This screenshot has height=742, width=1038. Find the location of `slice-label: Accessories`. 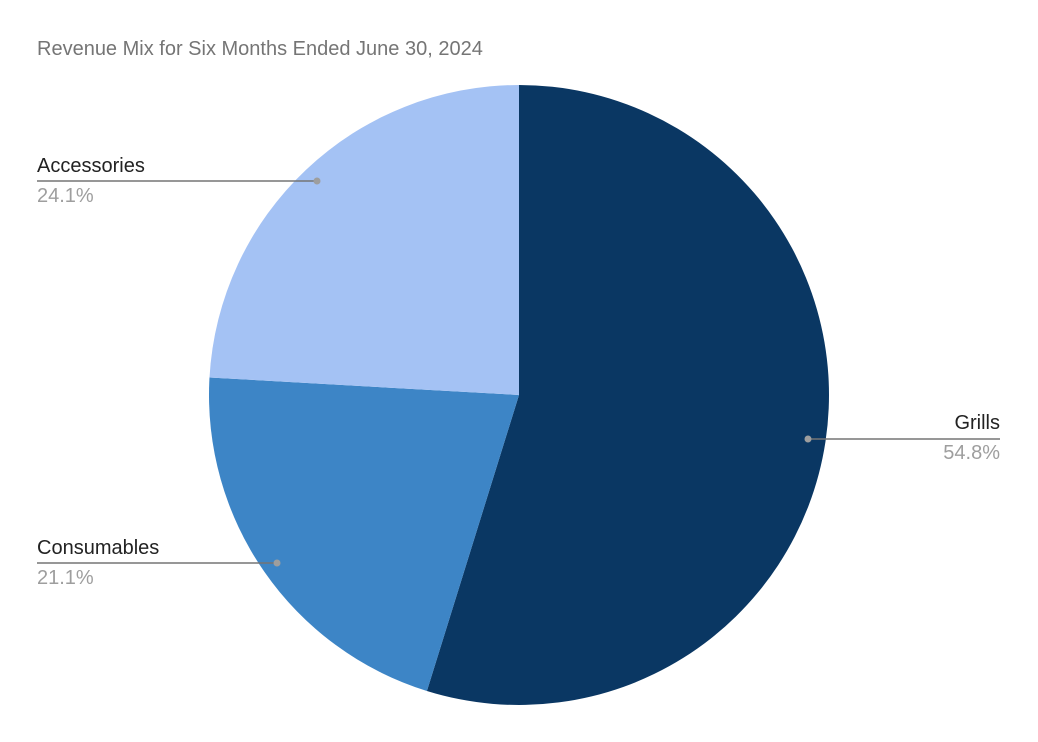

slice-label: Accessories is located at coordinates (91, 166).